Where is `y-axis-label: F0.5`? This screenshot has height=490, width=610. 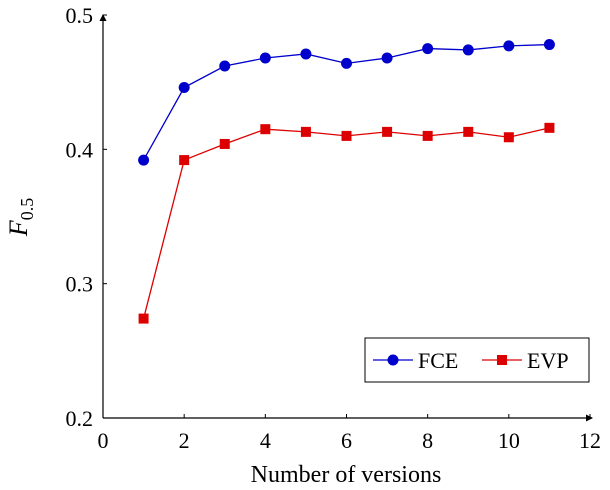 y-axis-label: F0.5 is located at coordinates (20, 217).